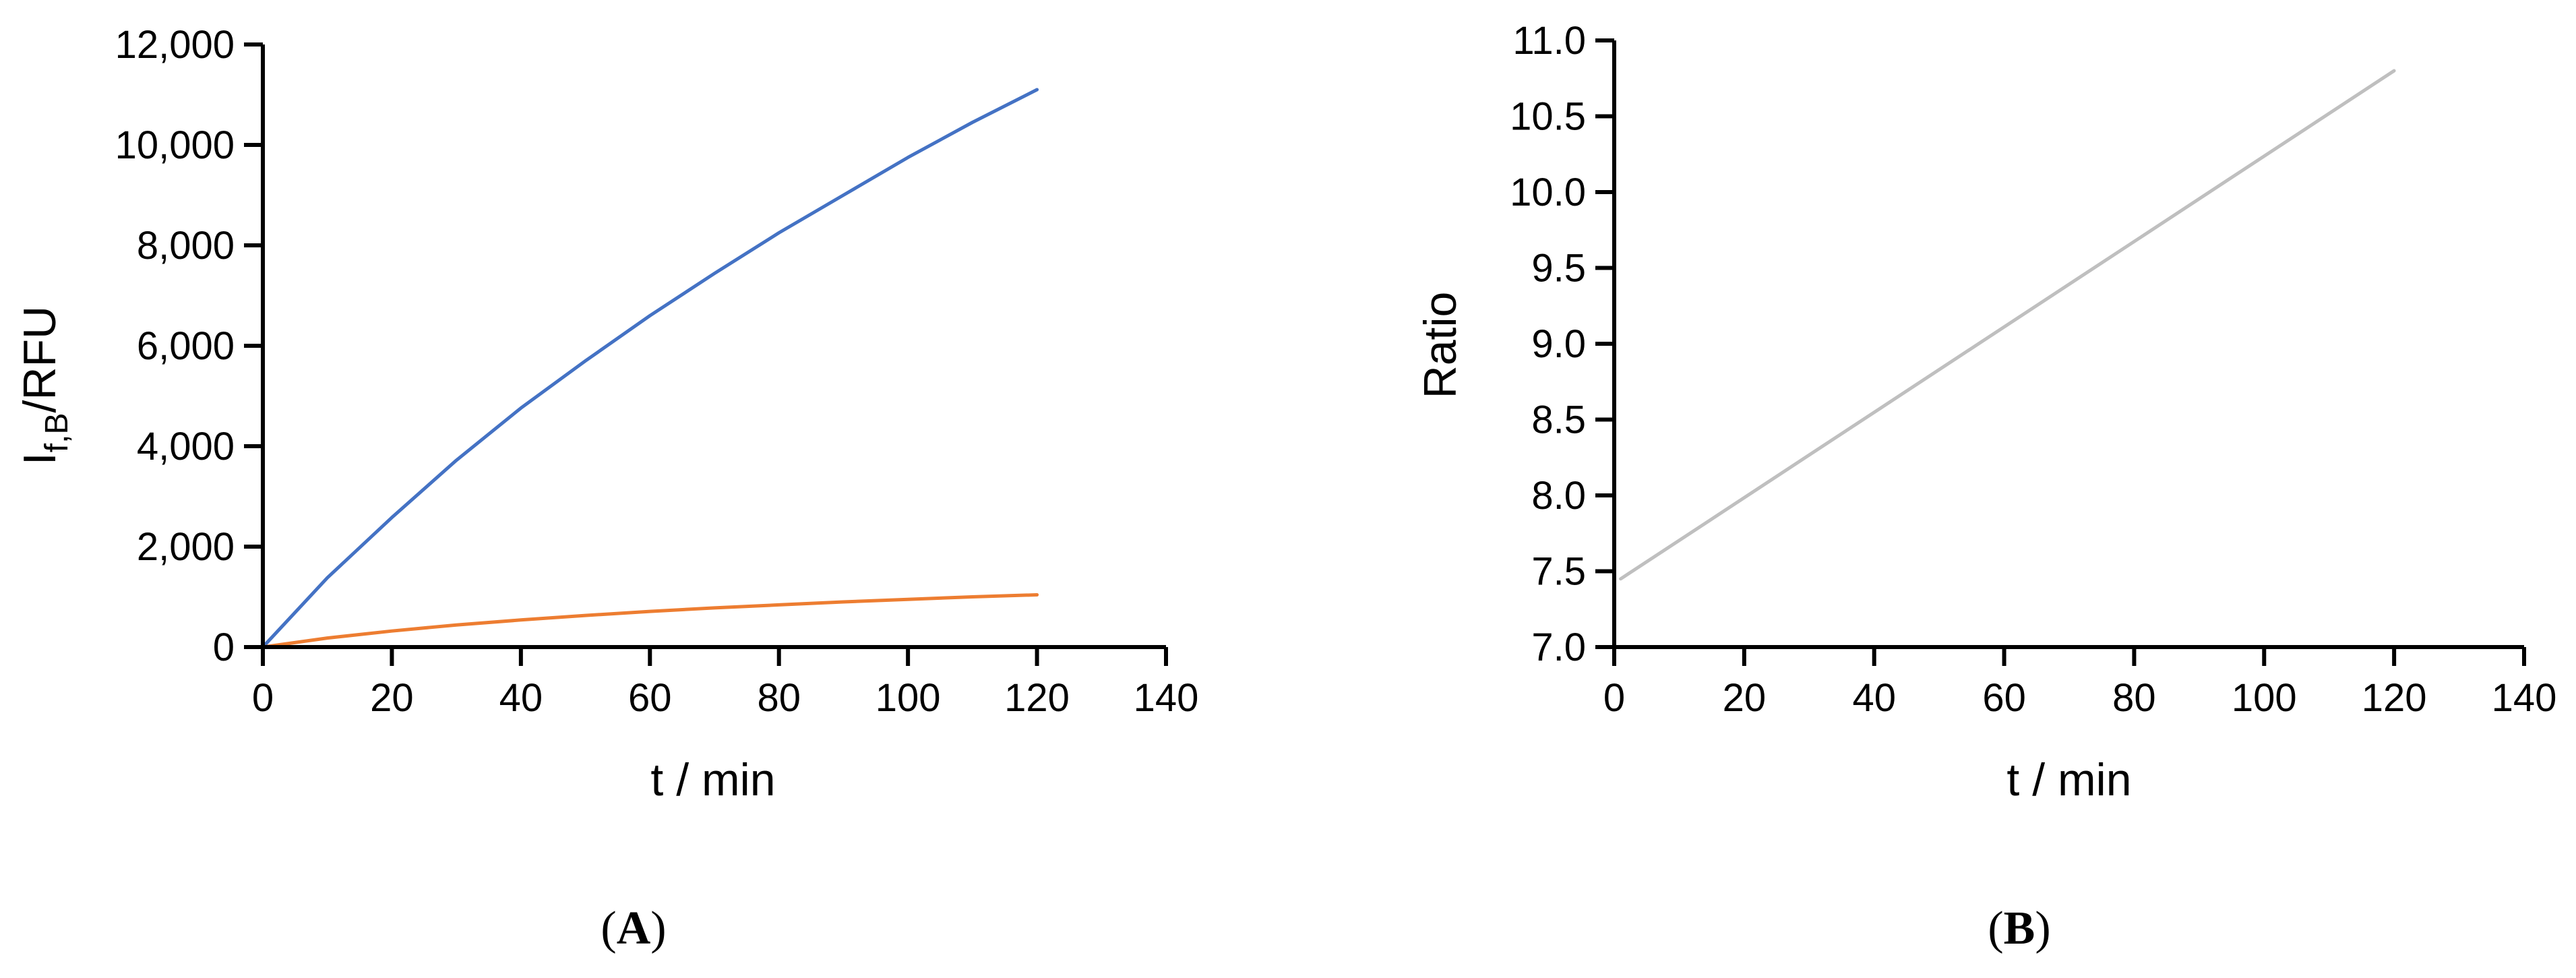 This screenshot has height=978, width=2576. I want to click on panel-b-y-tick-label: 7.0, so click(1559, 647).